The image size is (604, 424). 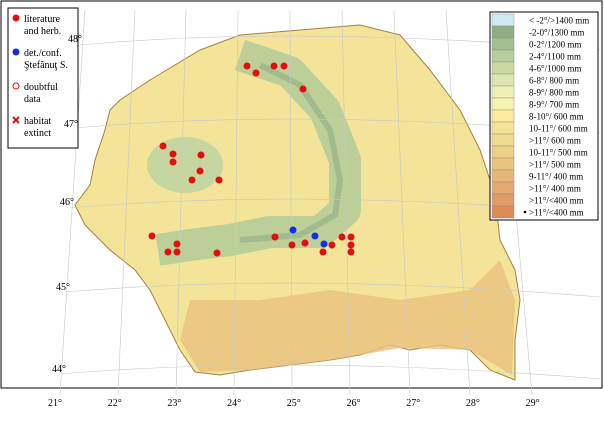 What do you see at coordinates (67, 202) in the screenshot?
I see `lat-label: 46°` at bounding box center [67, 202].